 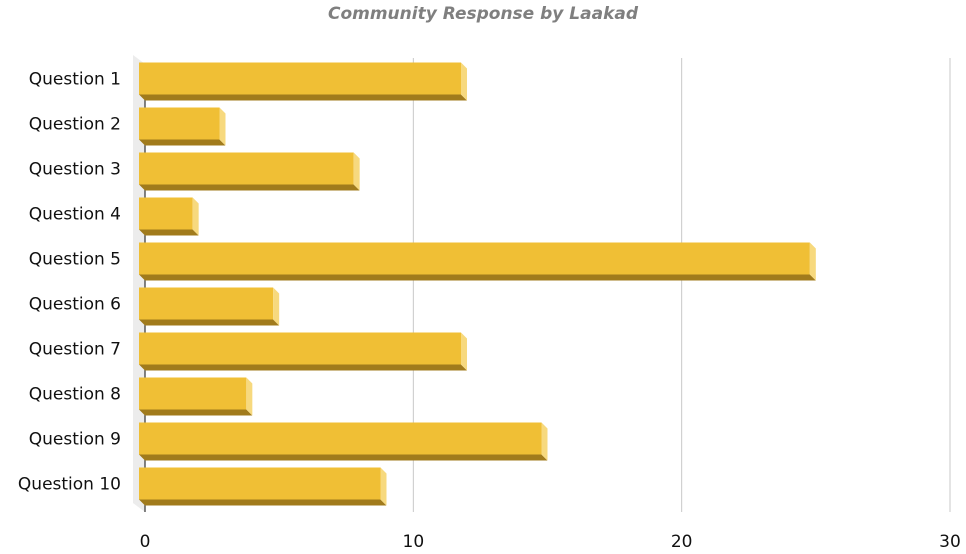 I want to click on x-tick-labels: 0 10 20 30, so click(x=550, y=542).